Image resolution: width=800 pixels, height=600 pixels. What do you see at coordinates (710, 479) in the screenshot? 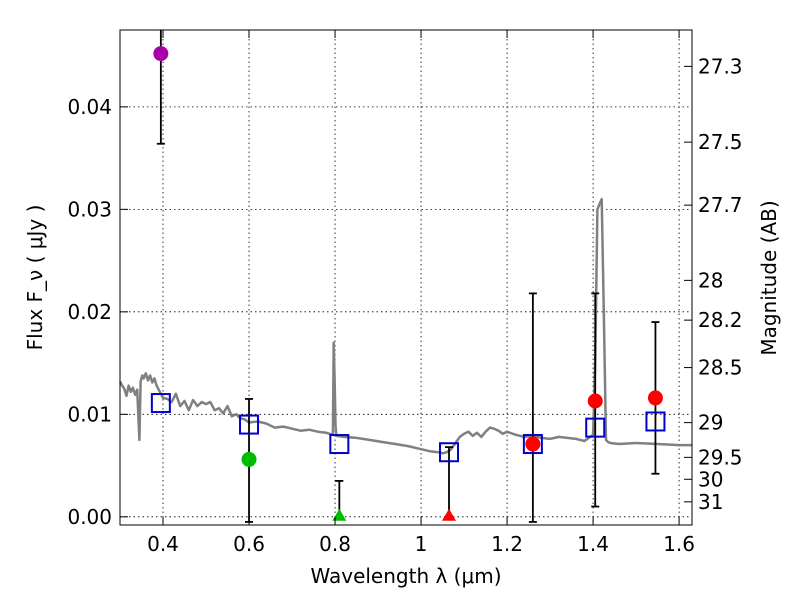
I see `right-tick-label: 30` at bounding box center [710, 479].